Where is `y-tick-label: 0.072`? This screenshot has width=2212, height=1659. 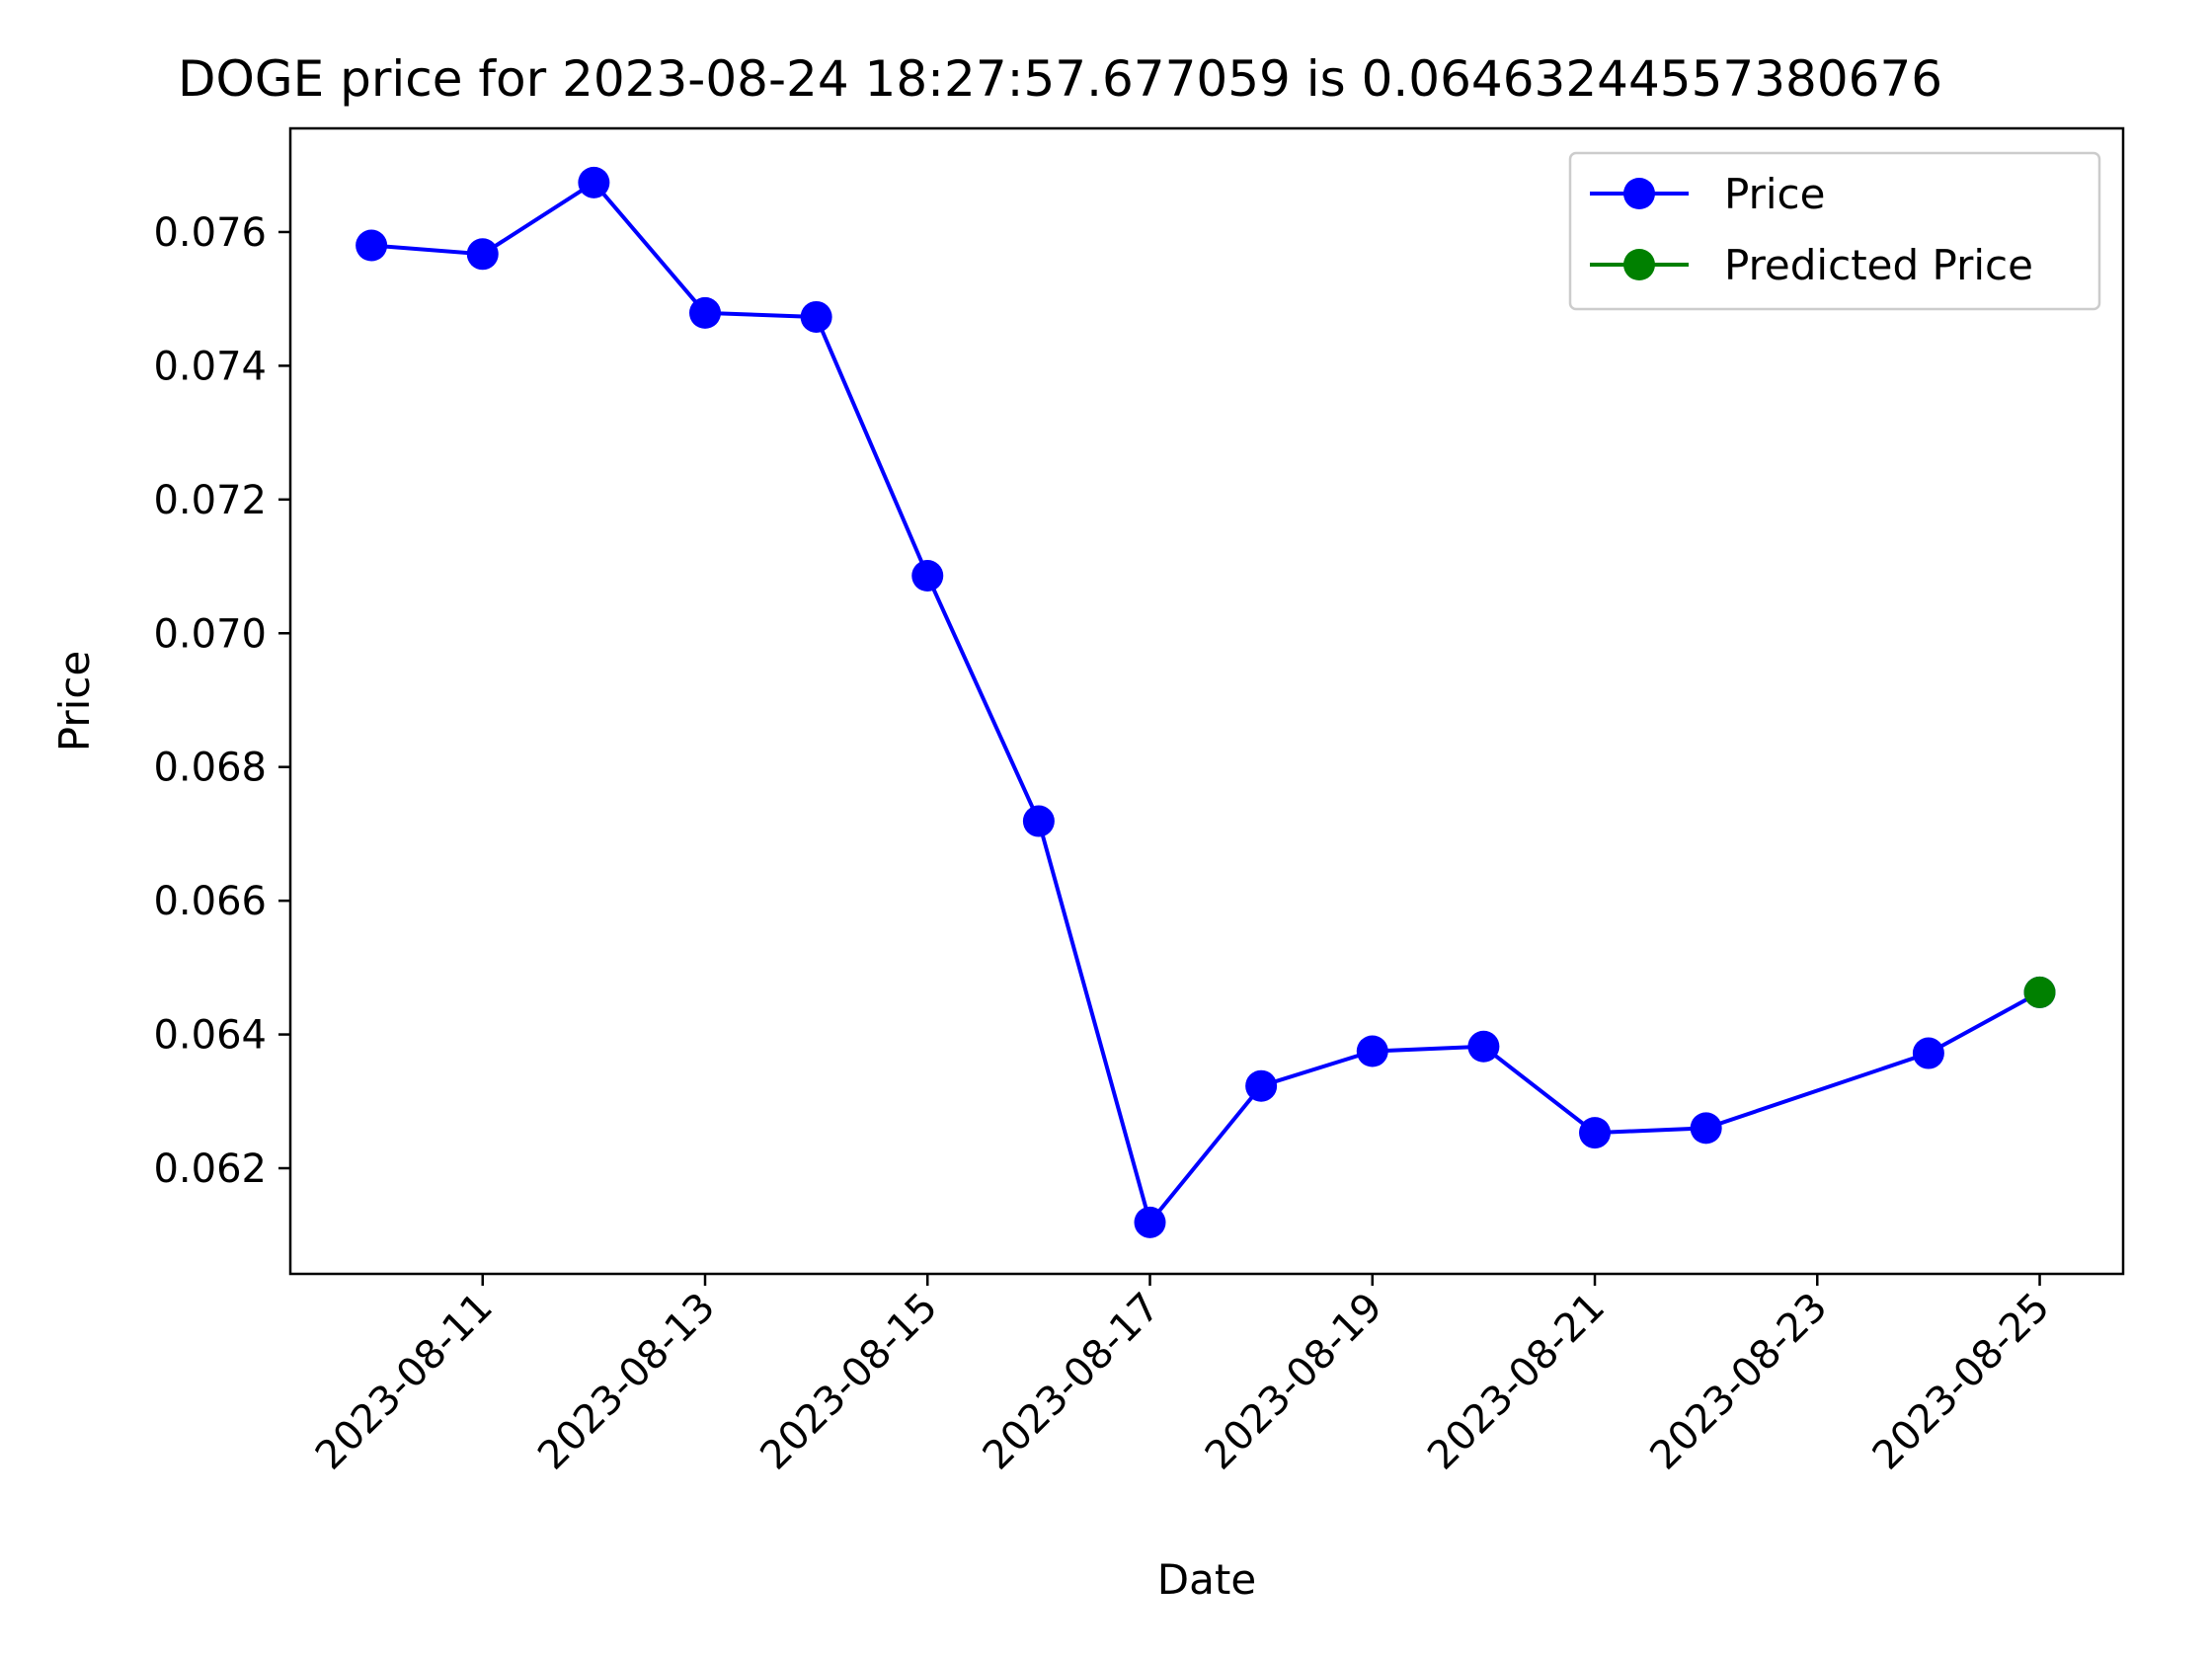
y-tick-label: 0.072 is located at coordinates (210, 501).